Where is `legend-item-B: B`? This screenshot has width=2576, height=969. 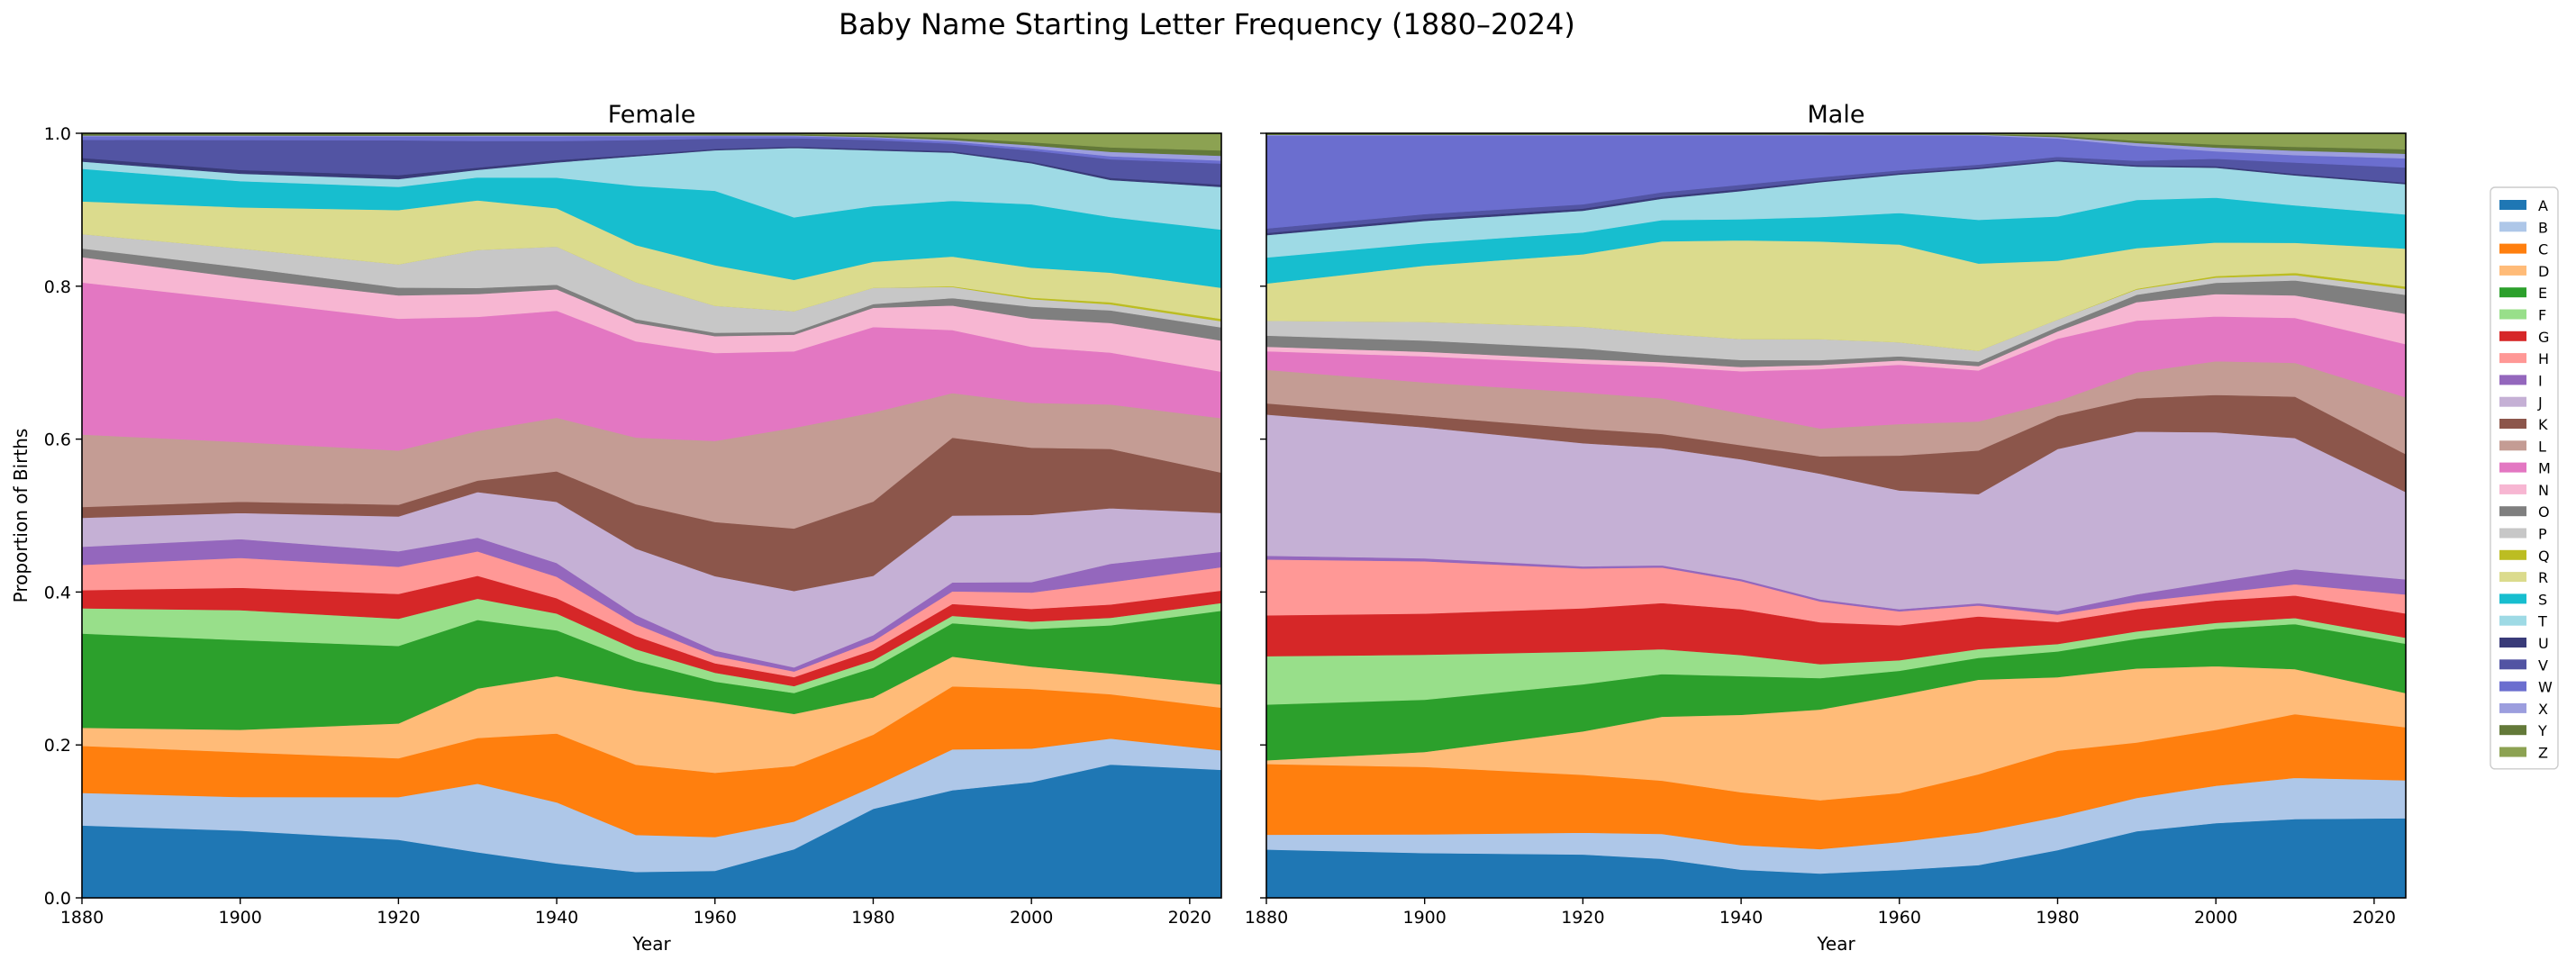 legend-item-B: B is located at coordinates (2523, 227).